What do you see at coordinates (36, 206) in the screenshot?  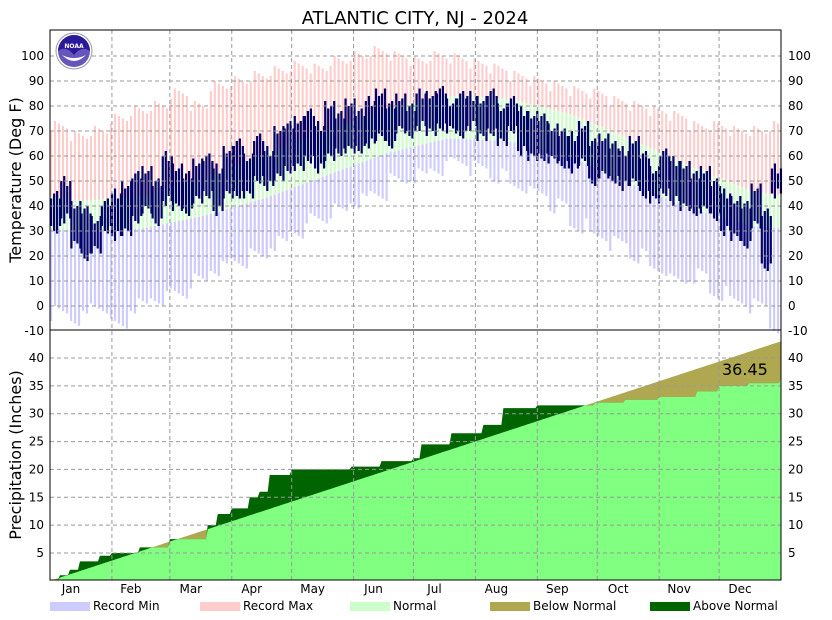 I see `temp-tick-left: 40` at bounding box center [36, 206].